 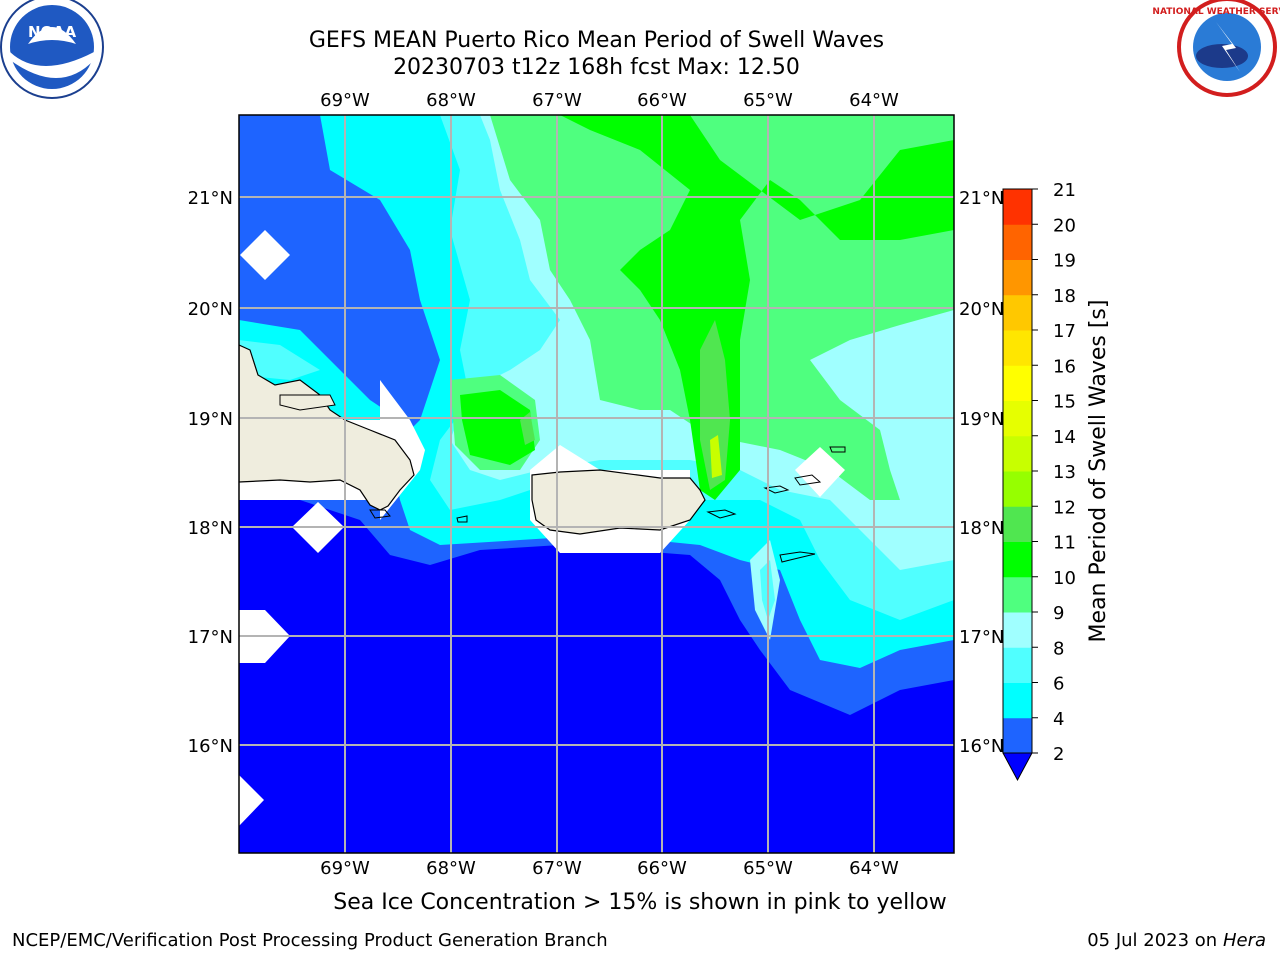 I want to click on missing-data-vi, so click(x=820, y=472).